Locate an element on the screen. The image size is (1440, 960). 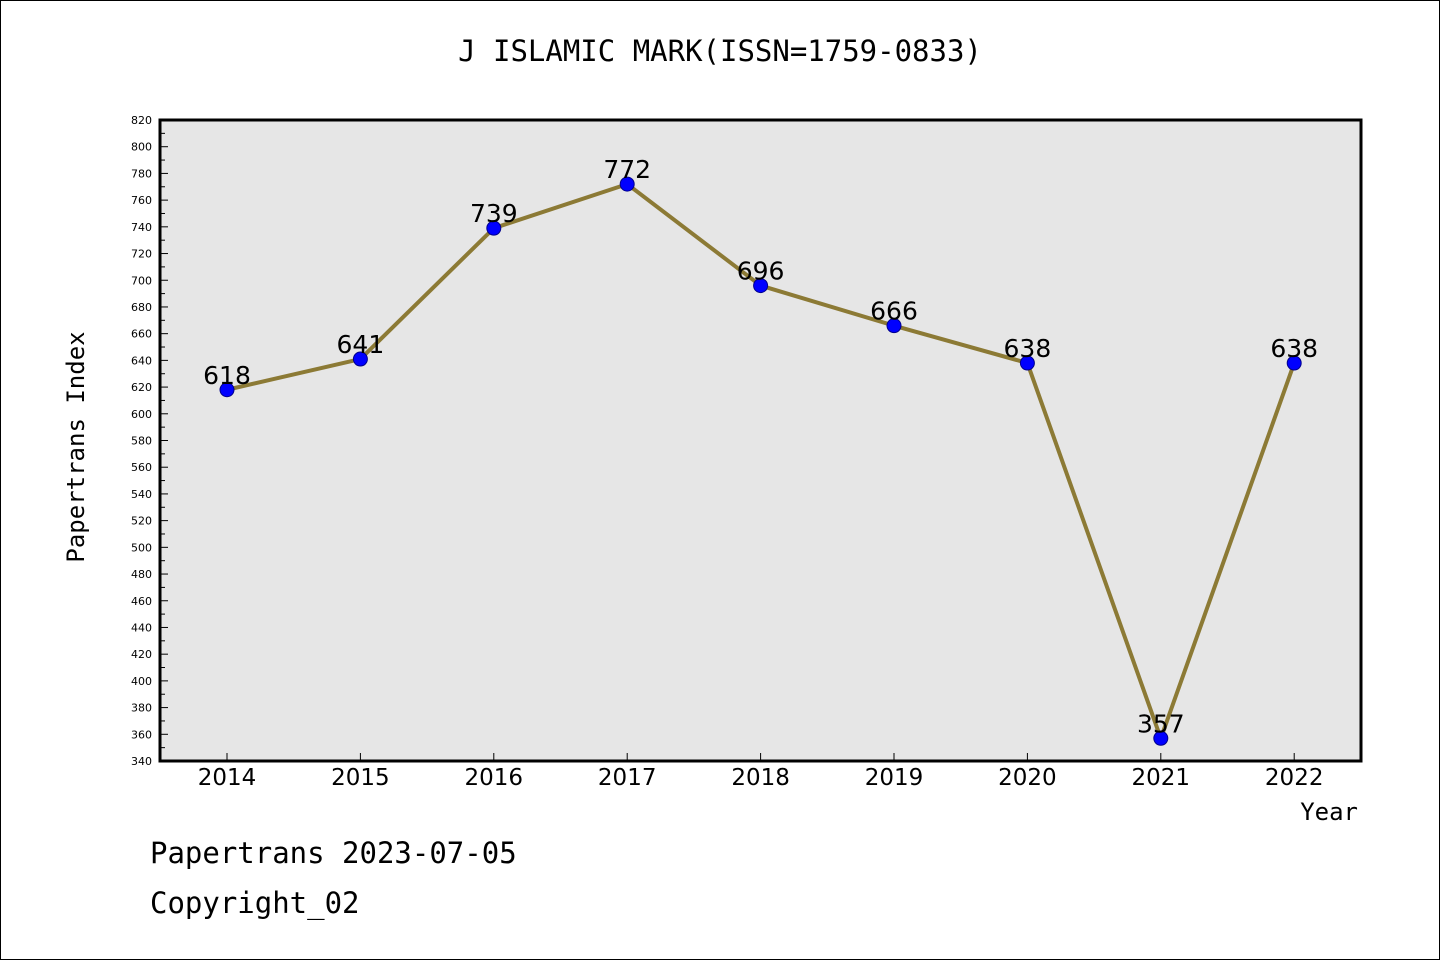
x-axis-ticks: 2014 2015 2016 2017 2018 2019 2020 2021 2022 is located at coordinates (761, 772).